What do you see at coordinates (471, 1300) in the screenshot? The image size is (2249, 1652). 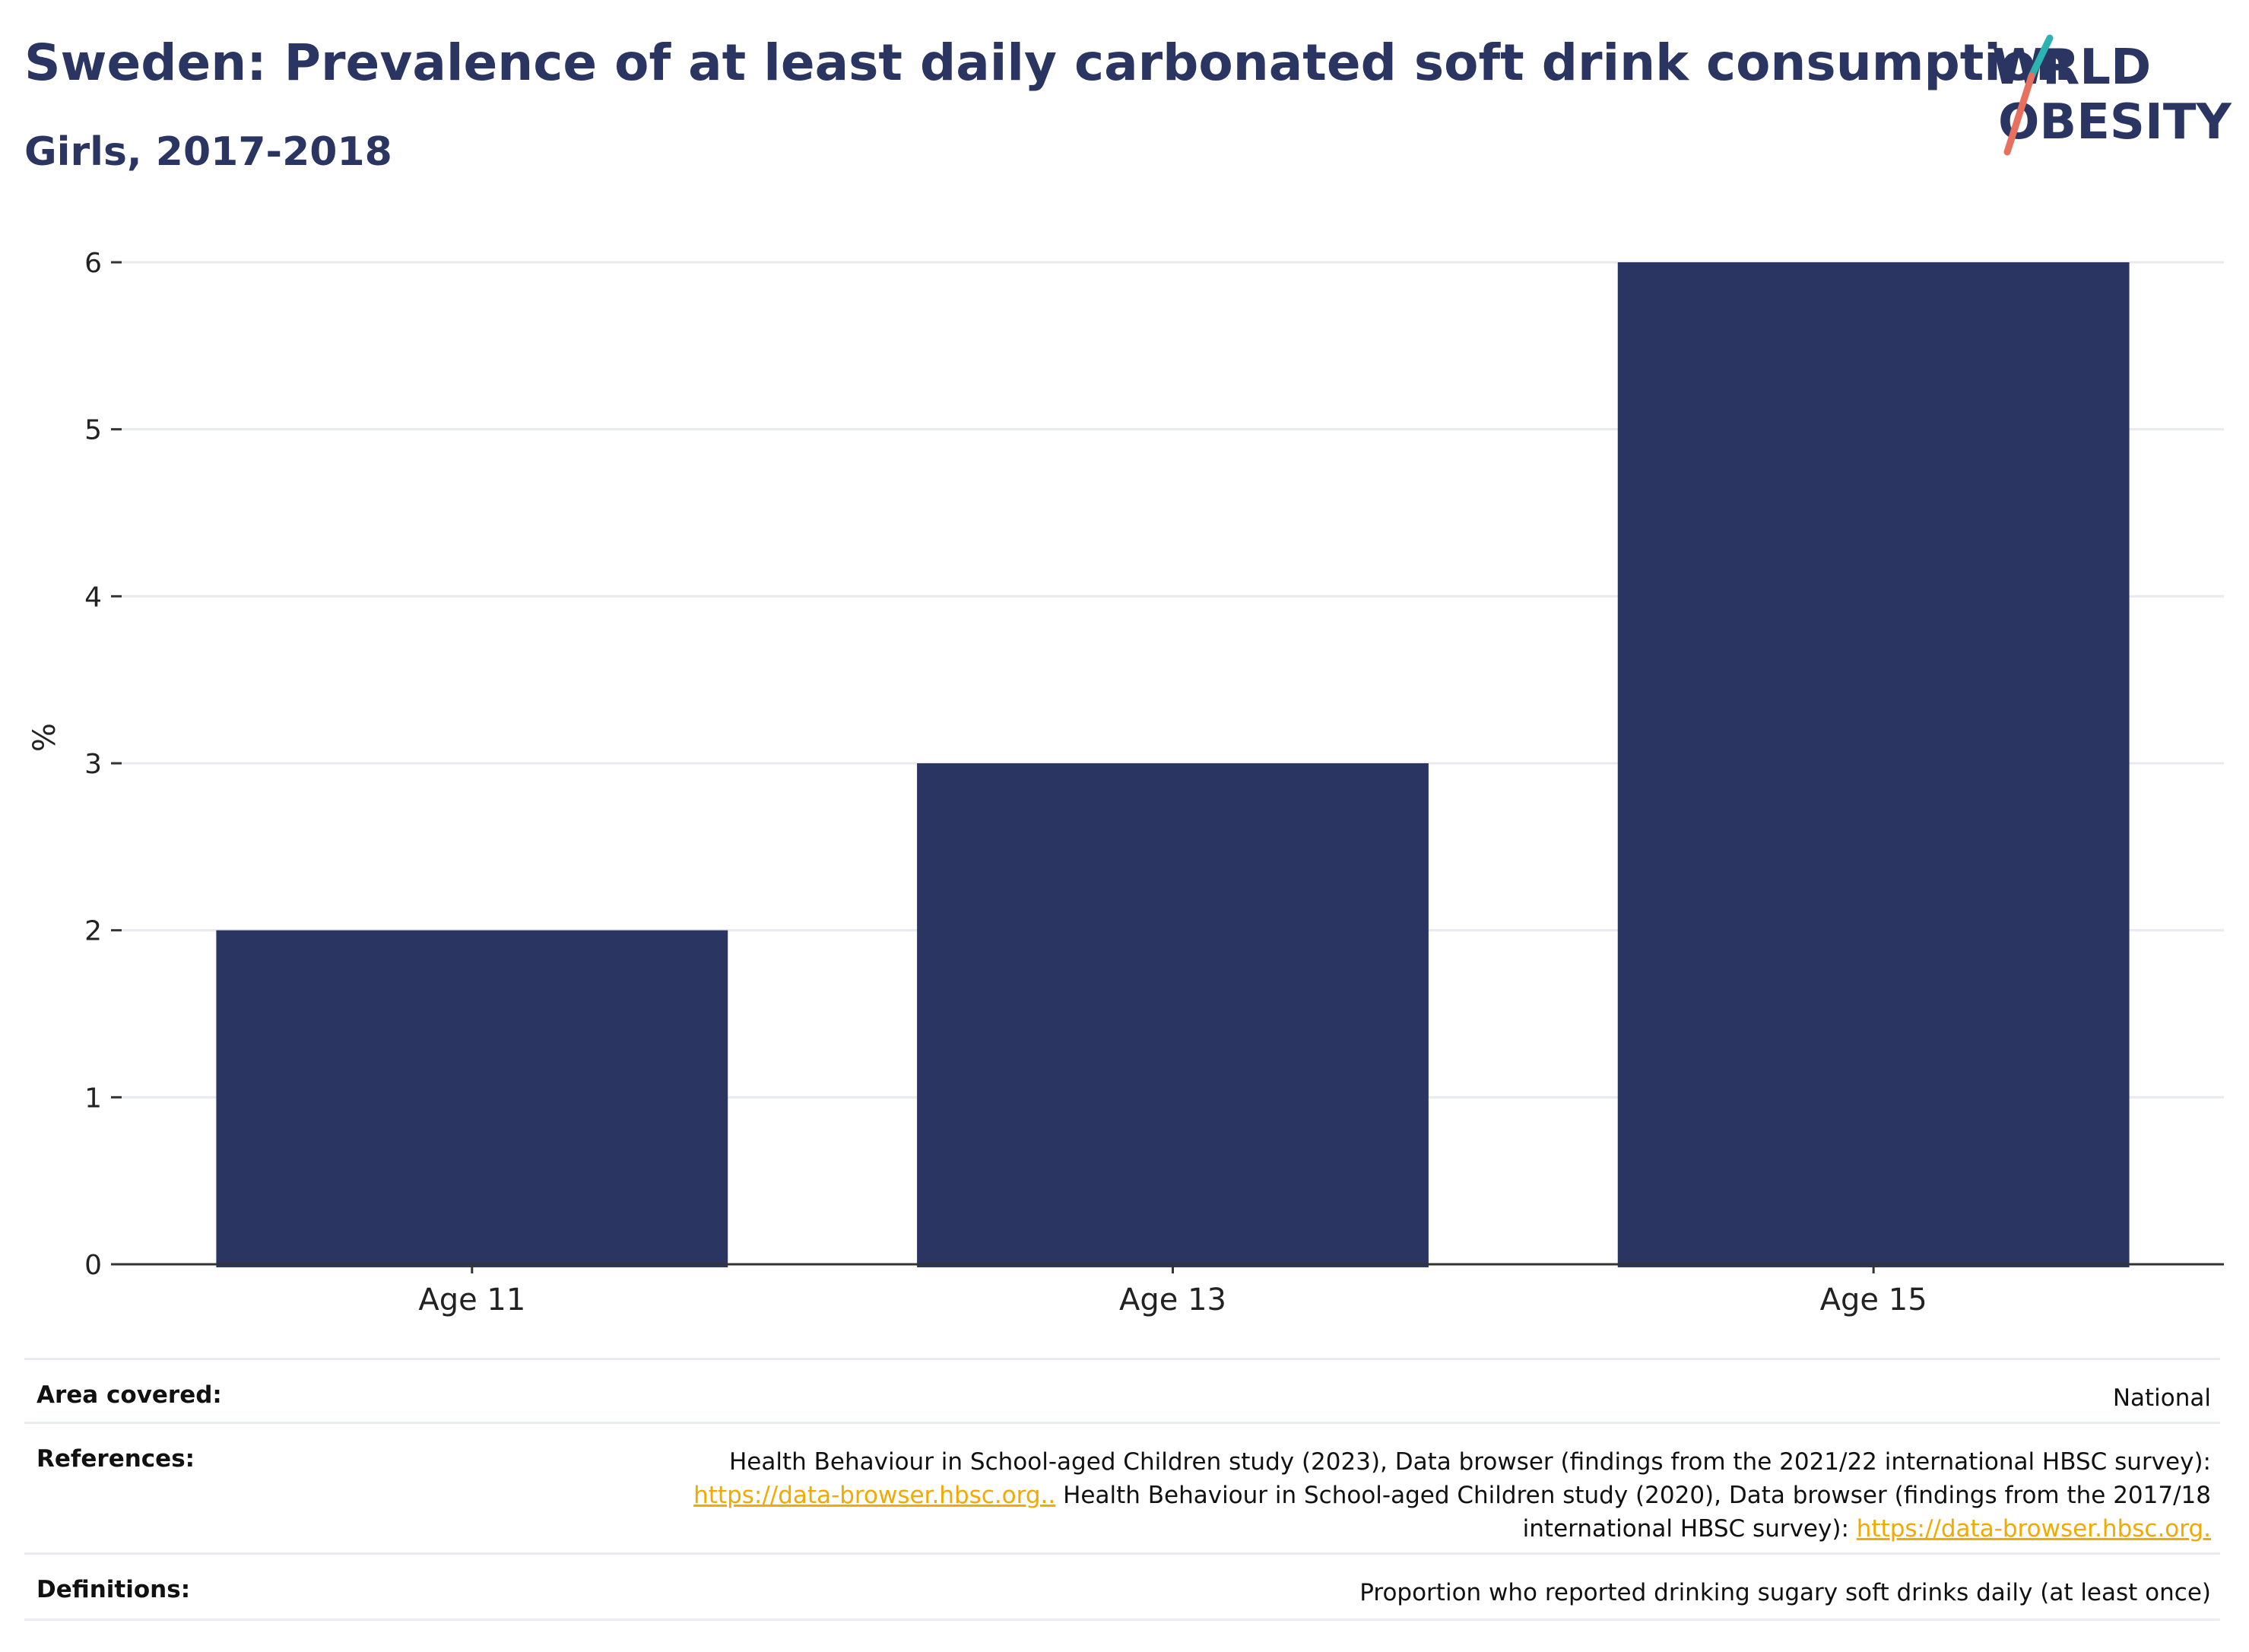 I see `x-tick-label: Age 11` at bounding box center [471, 1300].